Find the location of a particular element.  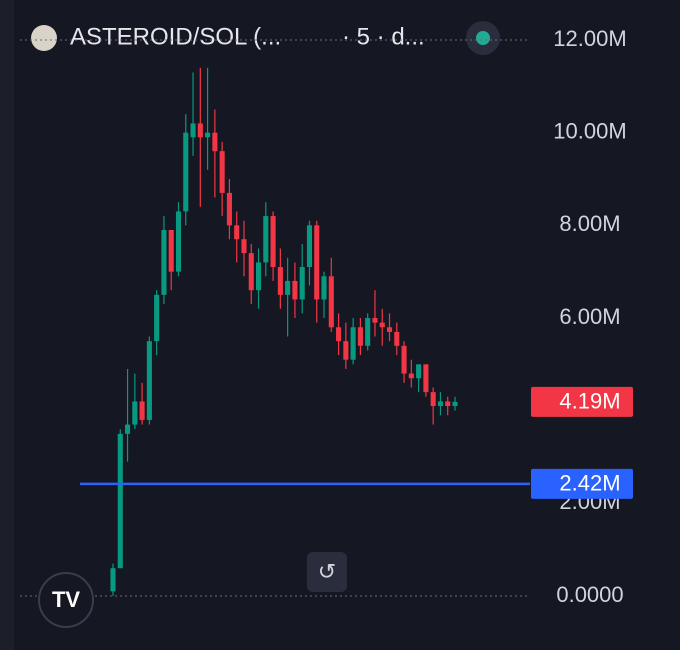

left-edge is located at coordinates (7, 325).